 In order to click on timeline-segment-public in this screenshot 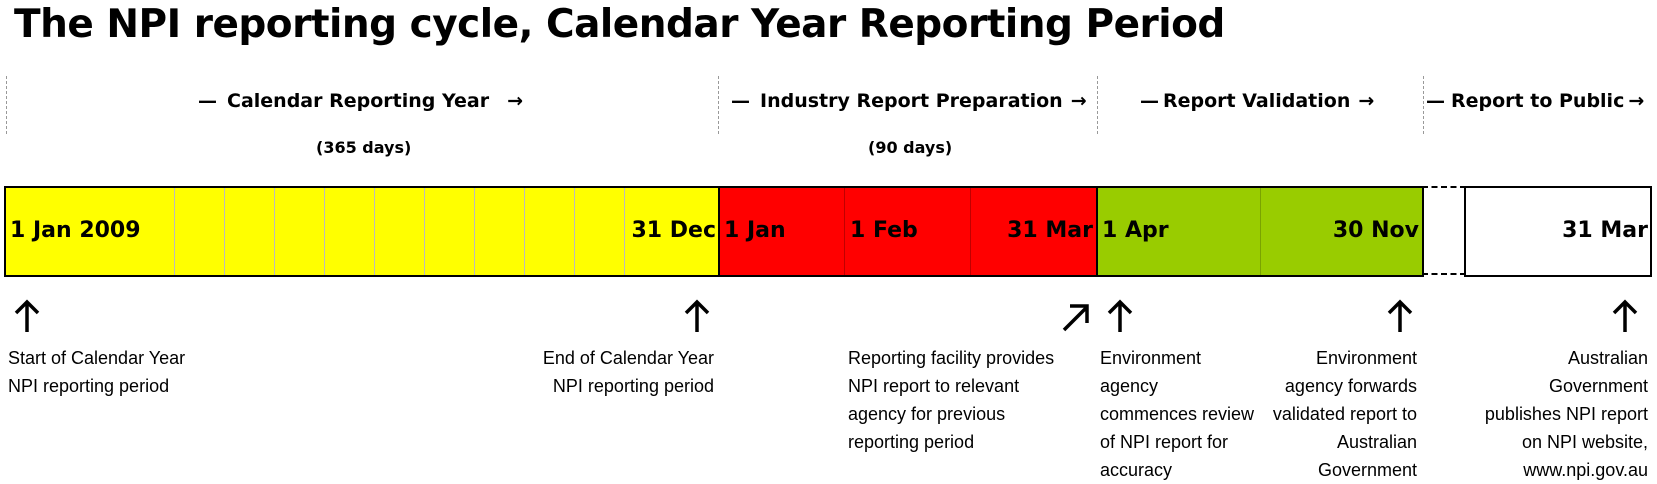, I will do `click(1558, 231)`.